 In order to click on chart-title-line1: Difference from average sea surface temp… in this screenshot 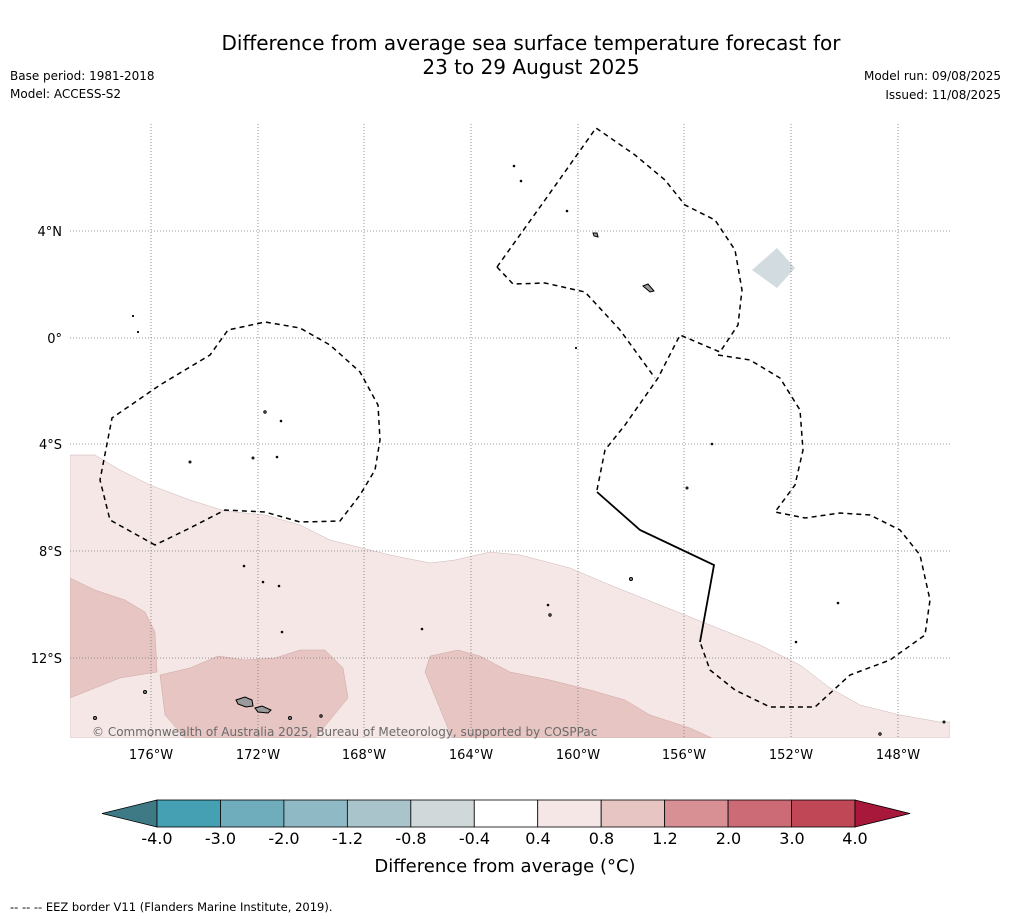, I will do `click(531, 43)`.